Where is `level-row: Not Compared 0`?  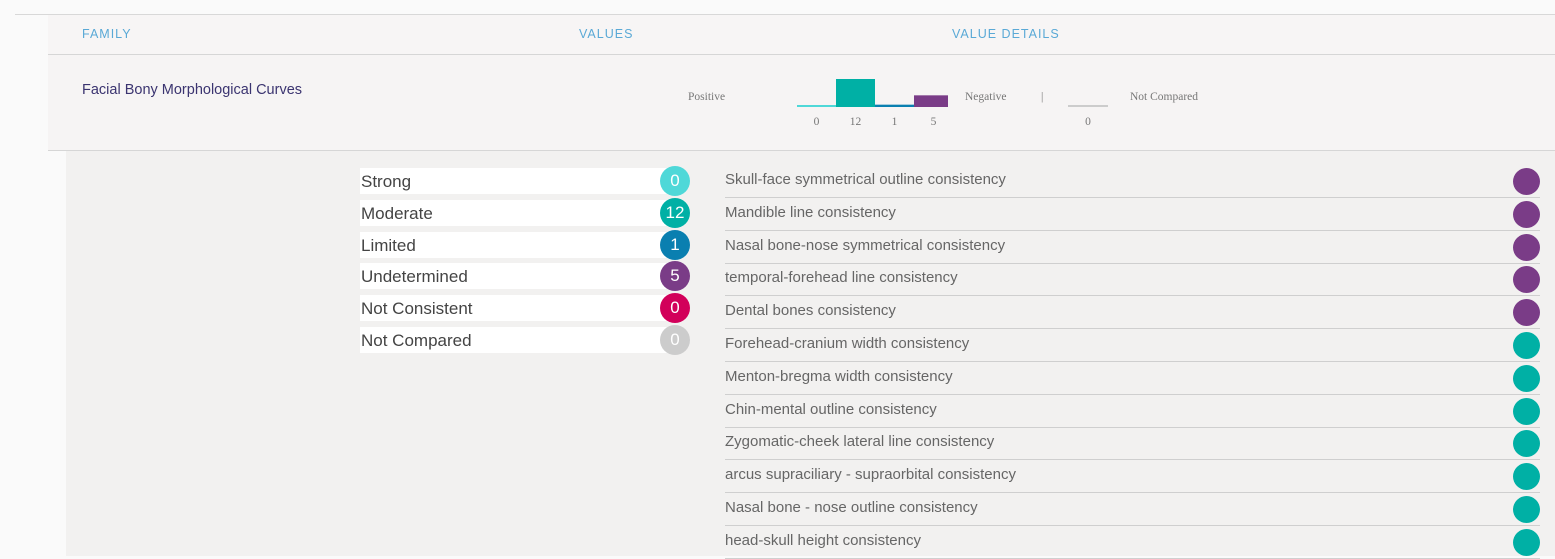
level-row: Not Compared 0 is located at coordinates (525, 340).